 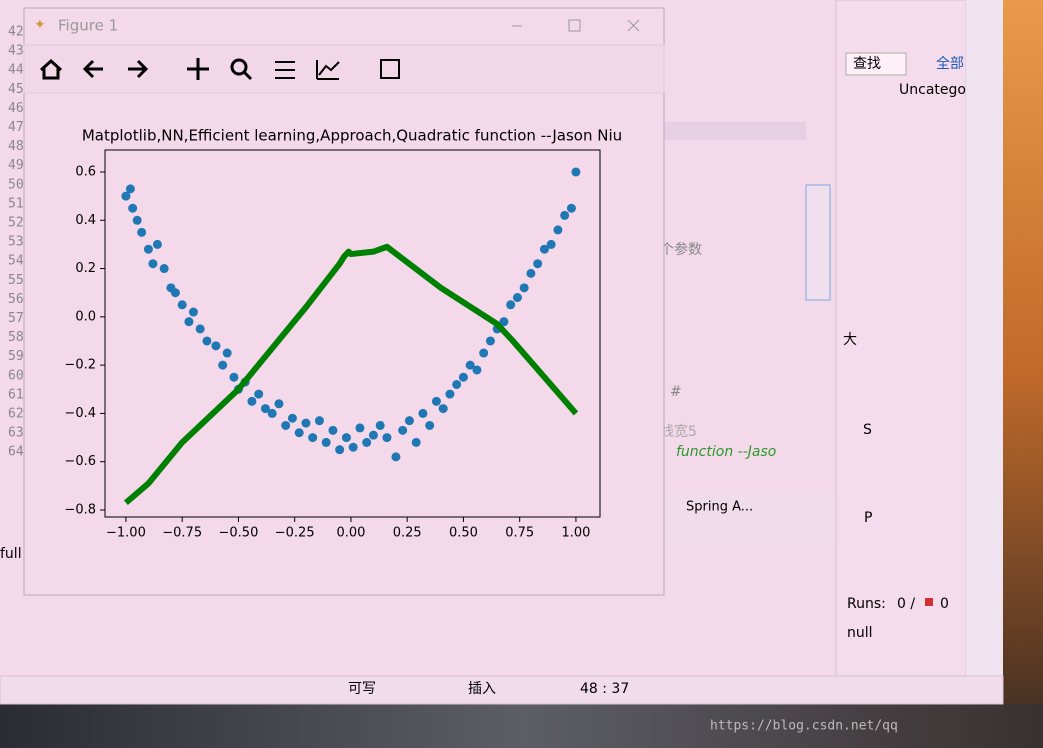 I want to click on null-label: null, so click(x=860, y=633).